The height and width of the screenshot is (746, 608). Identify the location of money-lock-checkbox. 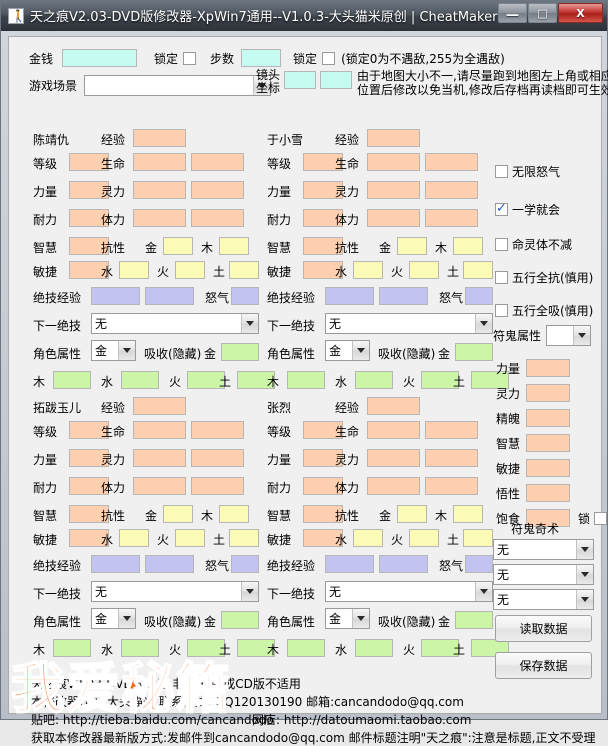
(190, 58).